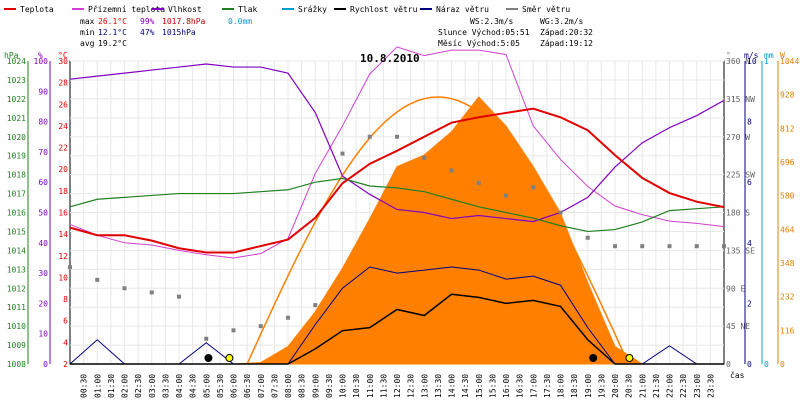 The image size is (800, 400). I want to click on stat-avg-label: avg, so click(87, 43).